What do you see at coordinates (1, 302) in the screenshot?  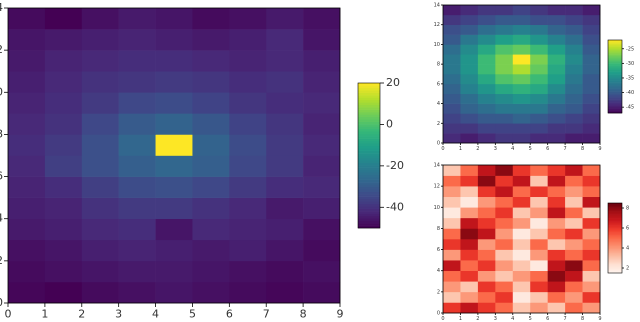 I see `y-tick-label: 0` at bounding box center [1, 302].